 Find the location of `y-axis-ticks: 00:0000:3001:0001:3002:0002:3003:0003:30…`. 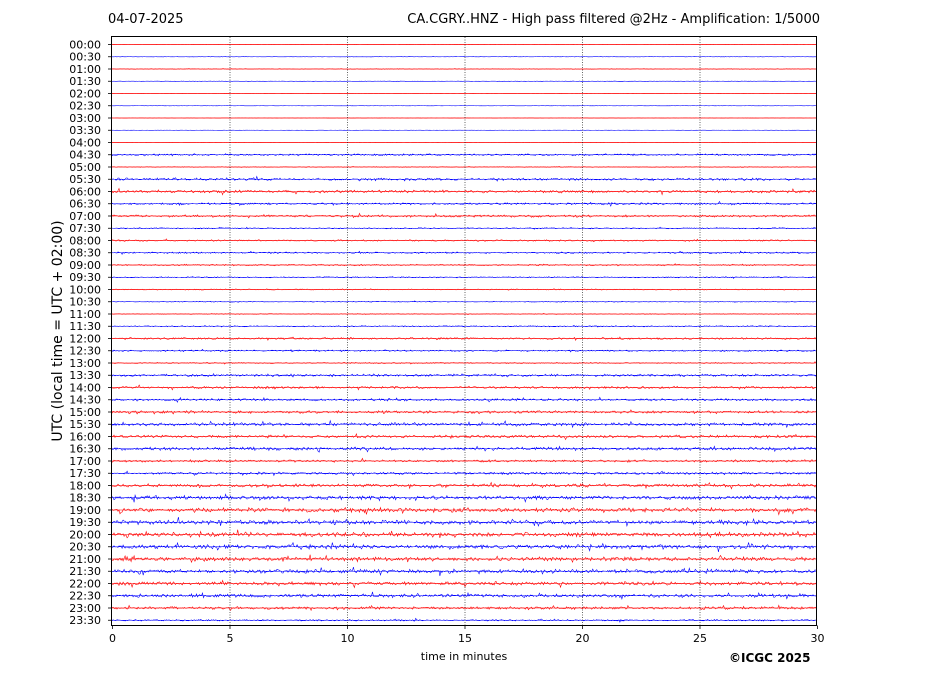

y-axis-ticks: 00:0000:3001:0001:3002:0002:3003:0003:30… is located at coordinates (90, 332).